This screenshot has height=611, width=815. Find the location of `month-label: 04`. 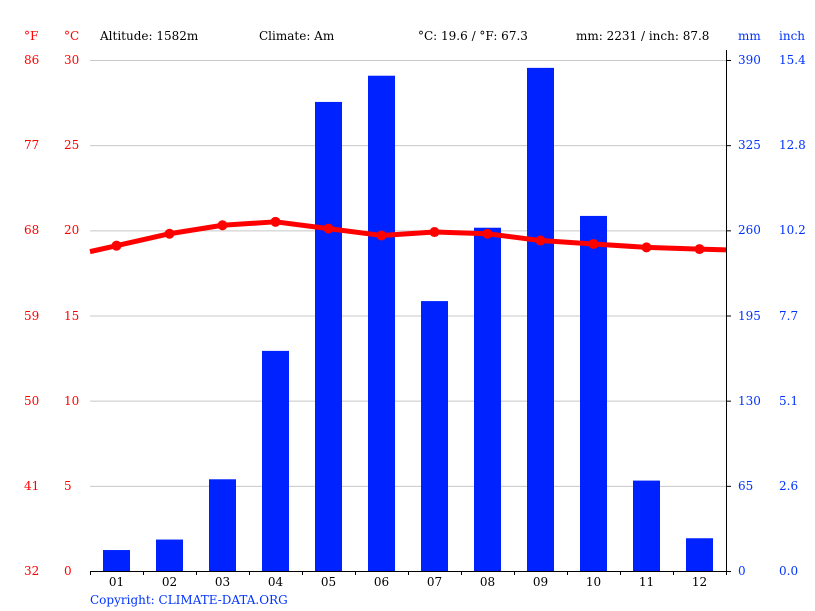

month-label: 04 is located at coordinates (275, 582).